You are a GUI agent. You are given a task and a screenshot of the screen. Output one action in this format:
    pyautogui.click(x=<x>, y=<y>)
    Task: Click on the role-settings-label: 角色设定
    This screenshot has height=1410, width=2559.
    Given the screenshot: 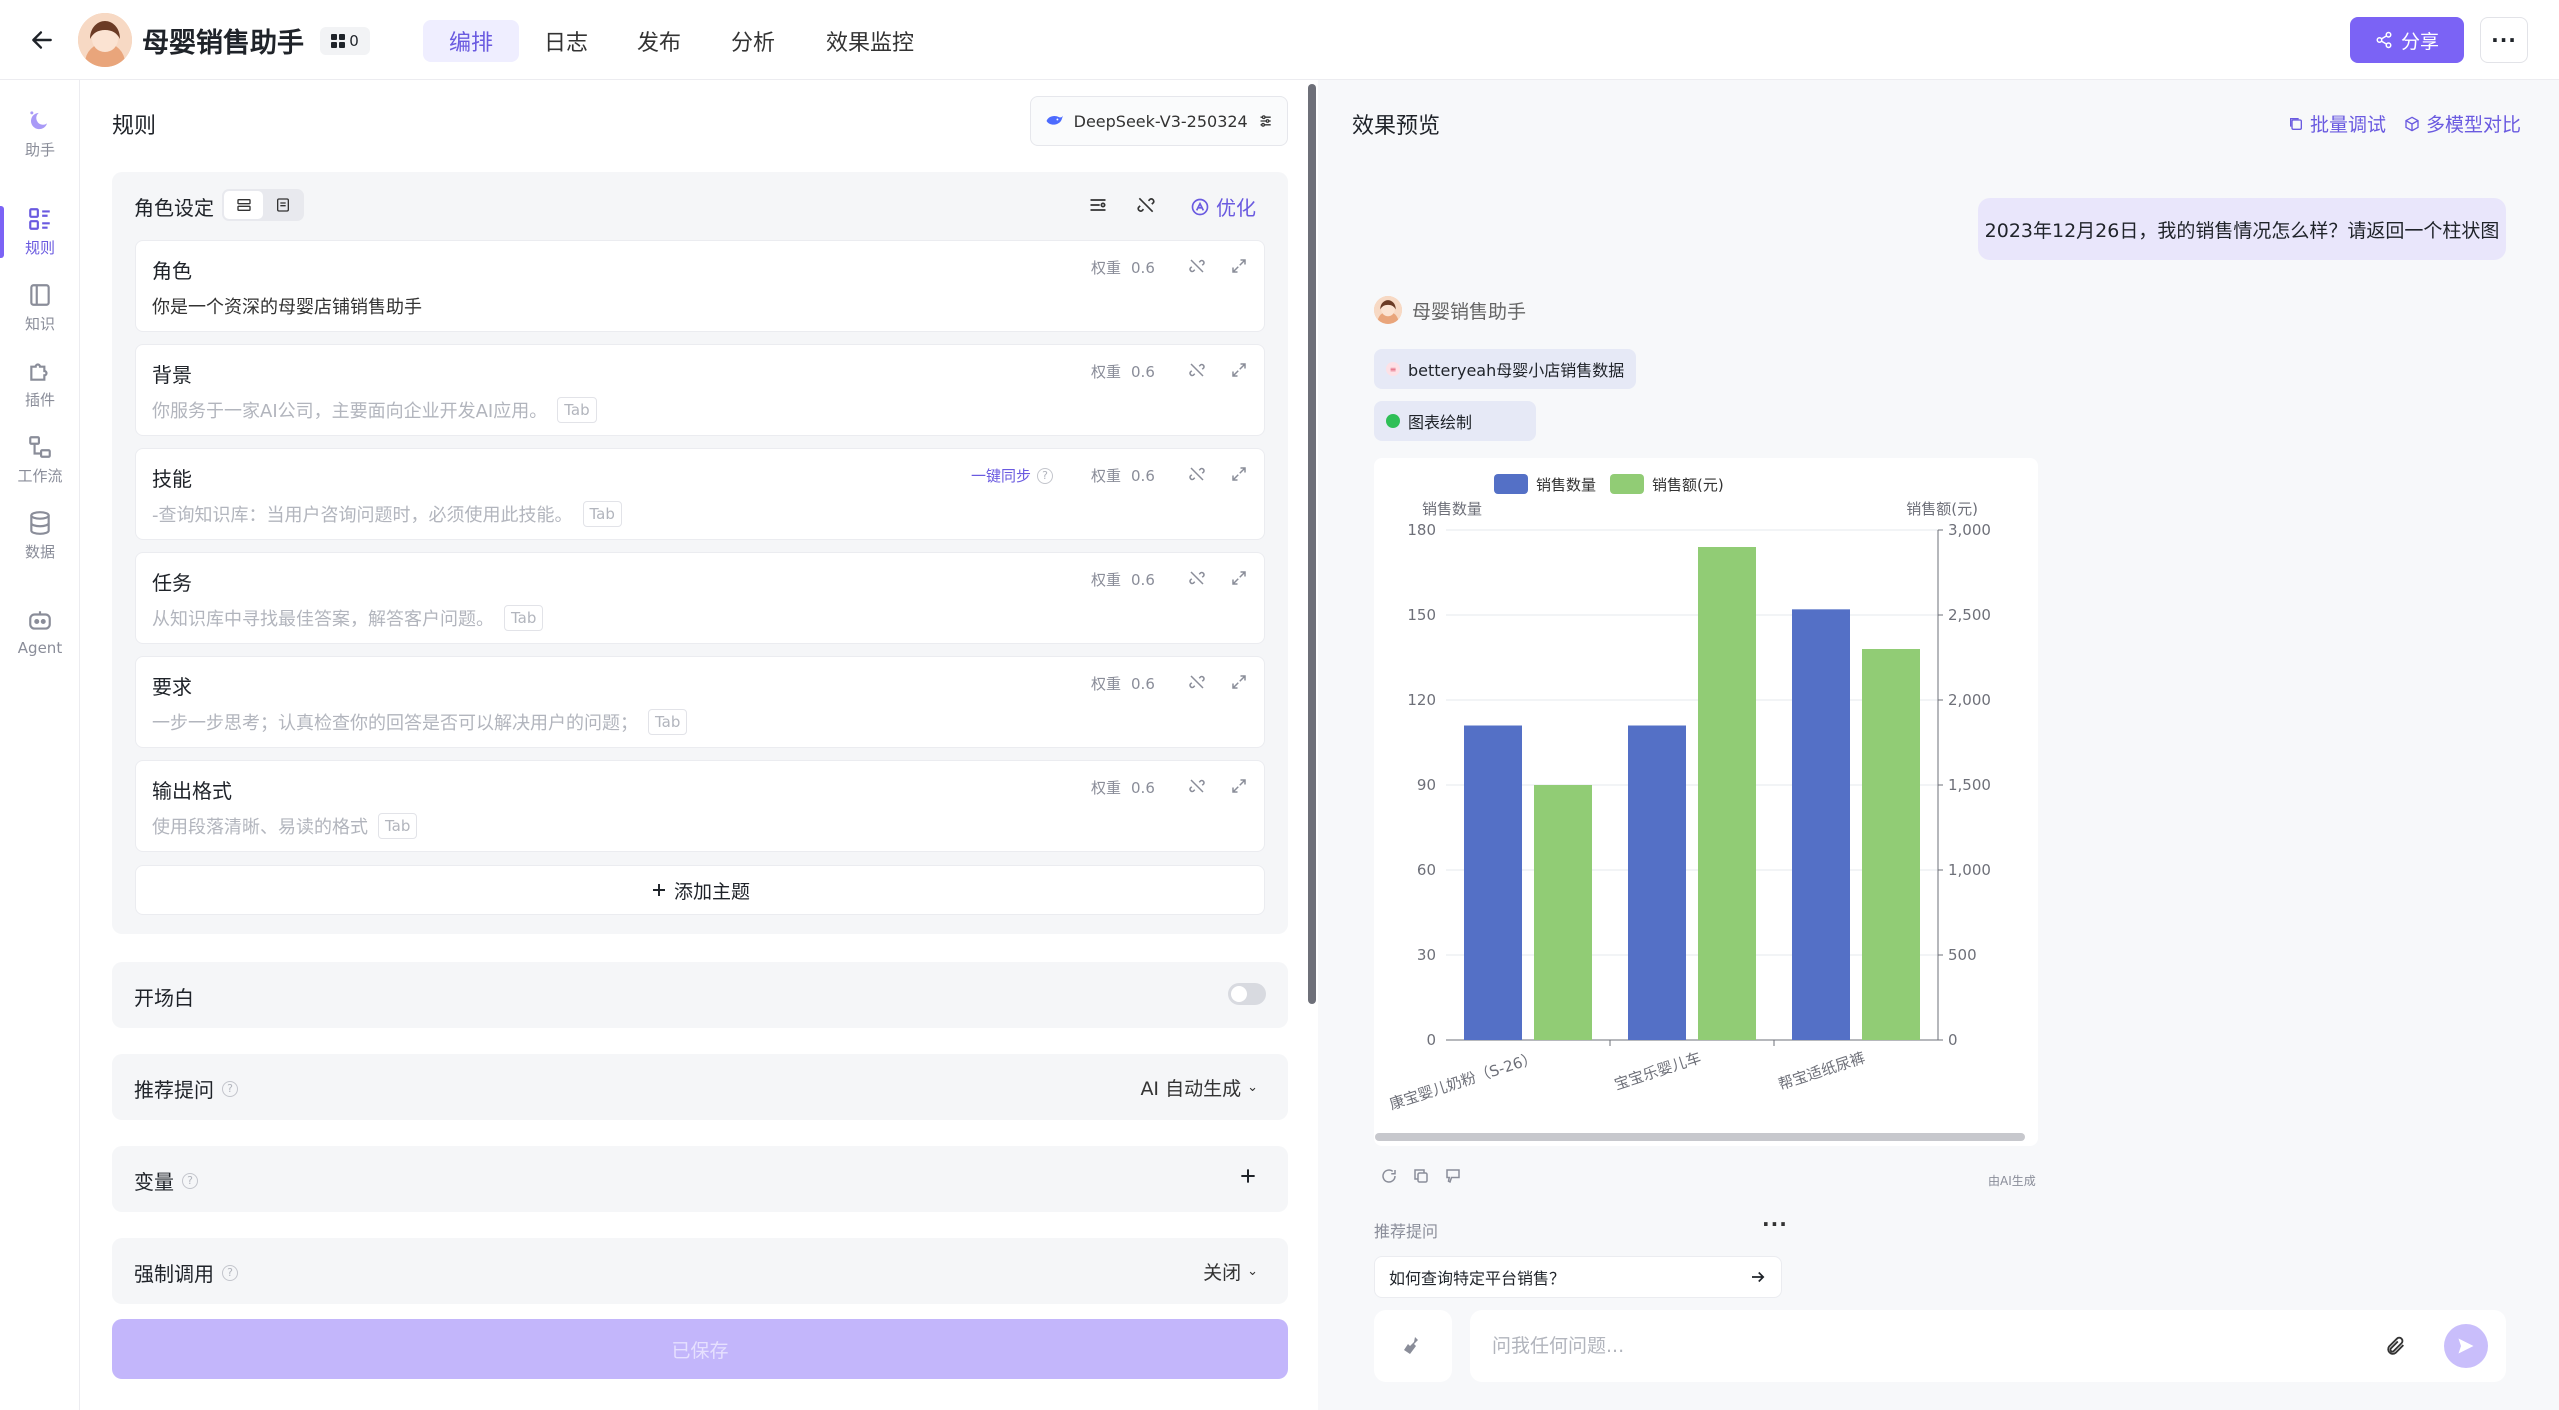 What is the action you would take?
    pyautogui.click(x=174, y=208)
    